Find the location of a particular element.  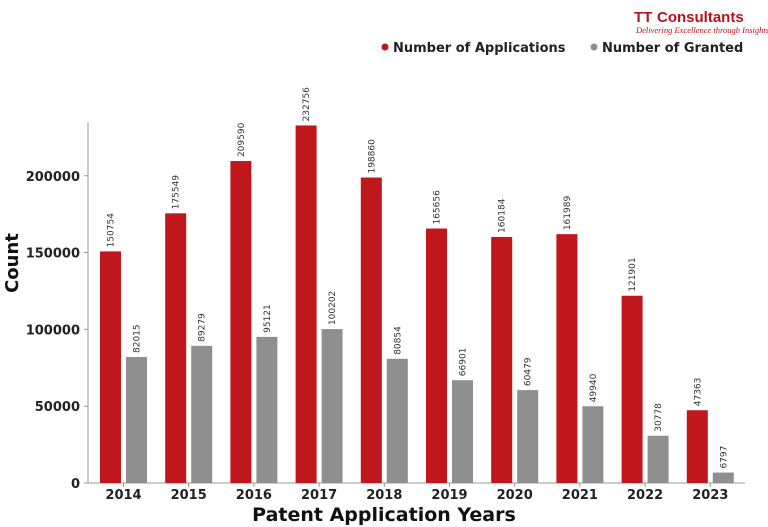

legend: Number of Applications Number of Granted is located at coordinates (562, 48).